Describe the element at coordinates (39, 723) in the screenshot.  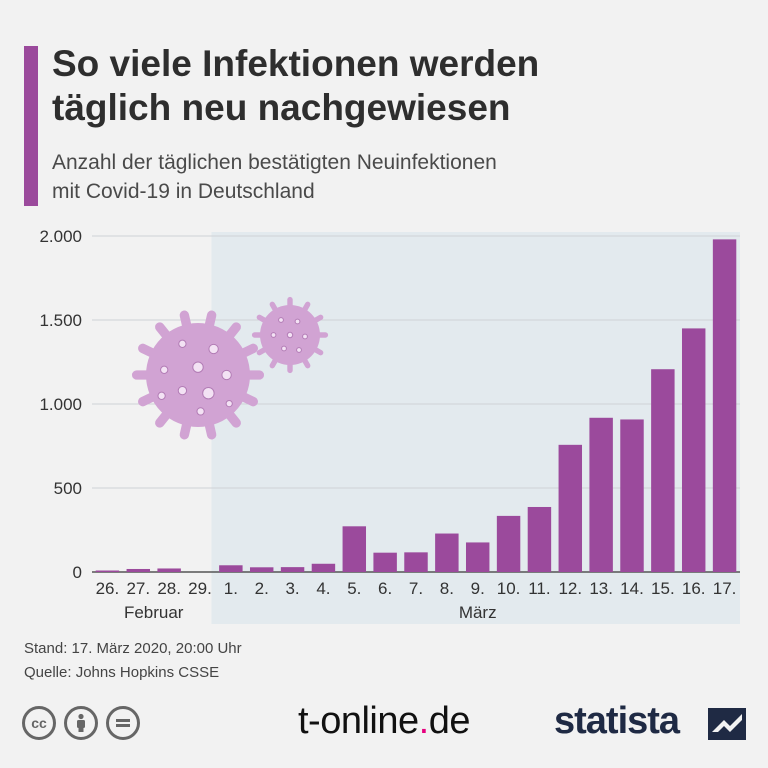
I see `cc-icon: cc` at that location.